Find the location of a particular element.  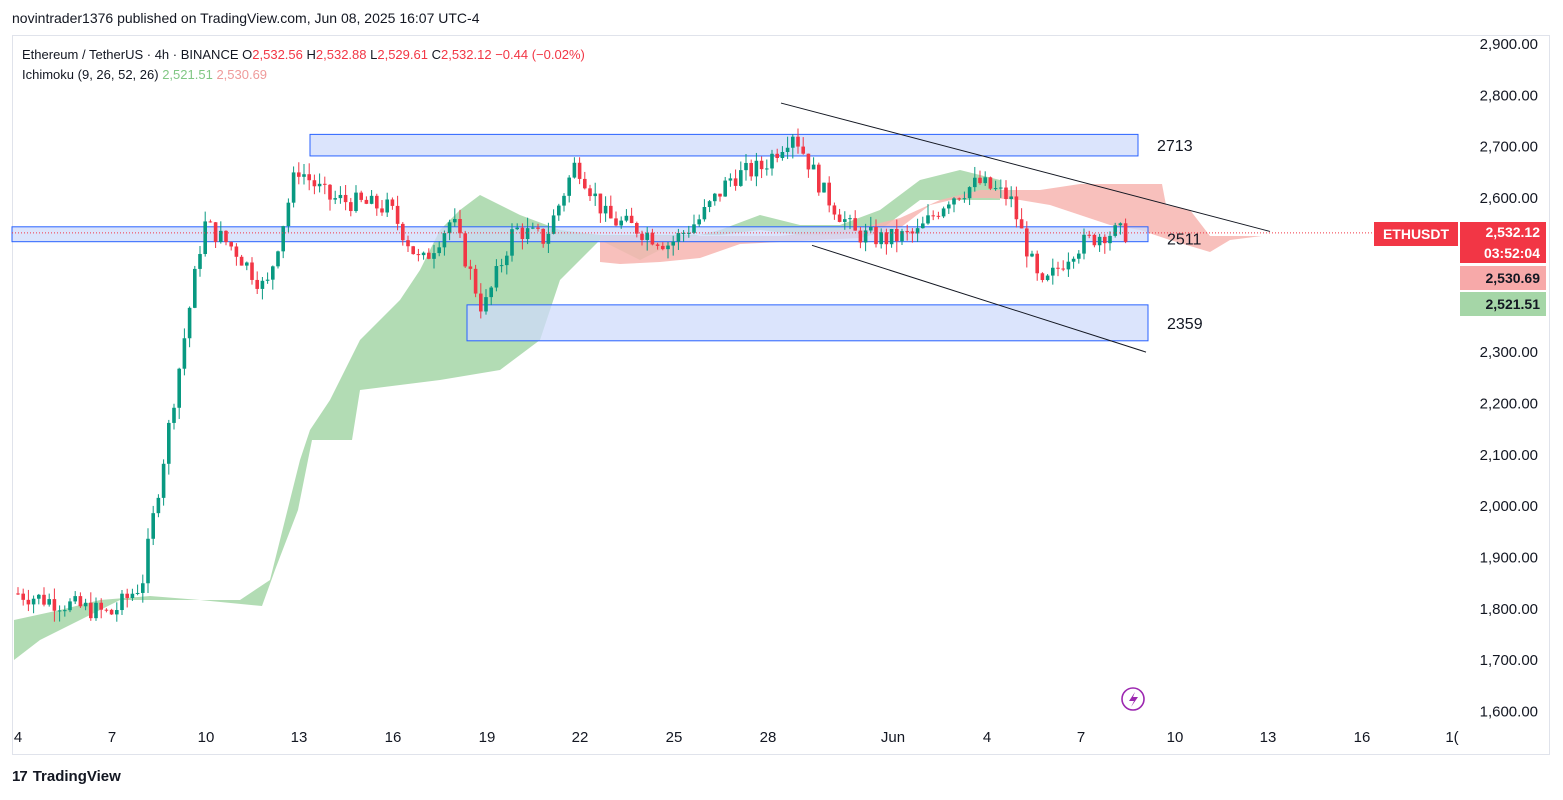

high-value: 2,532.88 is located at coordinates (341, 54).